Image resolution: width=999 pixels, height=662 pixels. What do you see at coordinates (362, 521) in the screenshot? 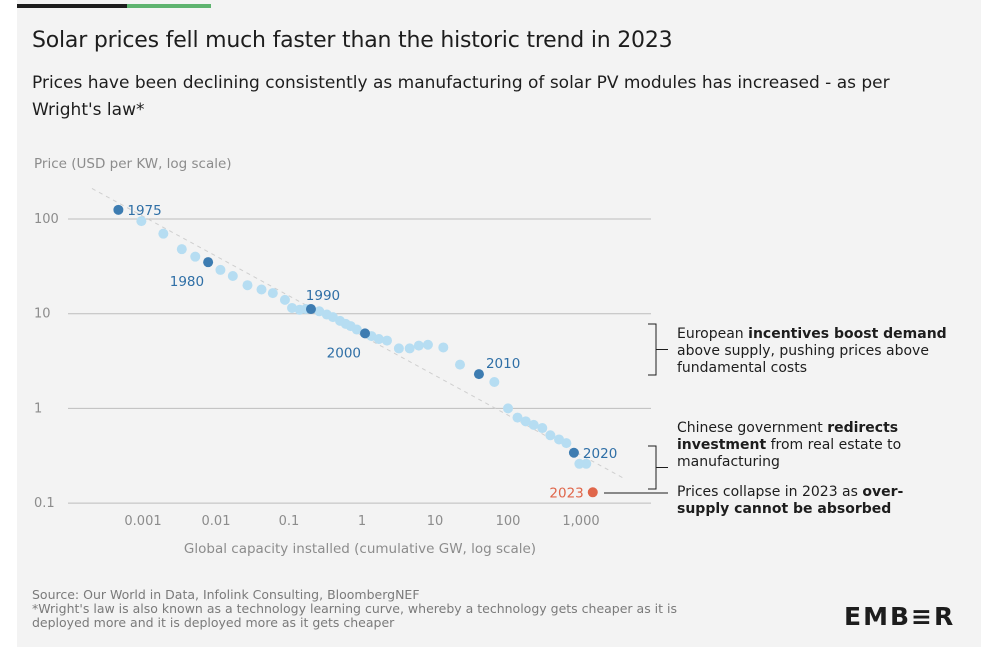
I see `x-tick-label: 1` at bounding box center [362, 521].